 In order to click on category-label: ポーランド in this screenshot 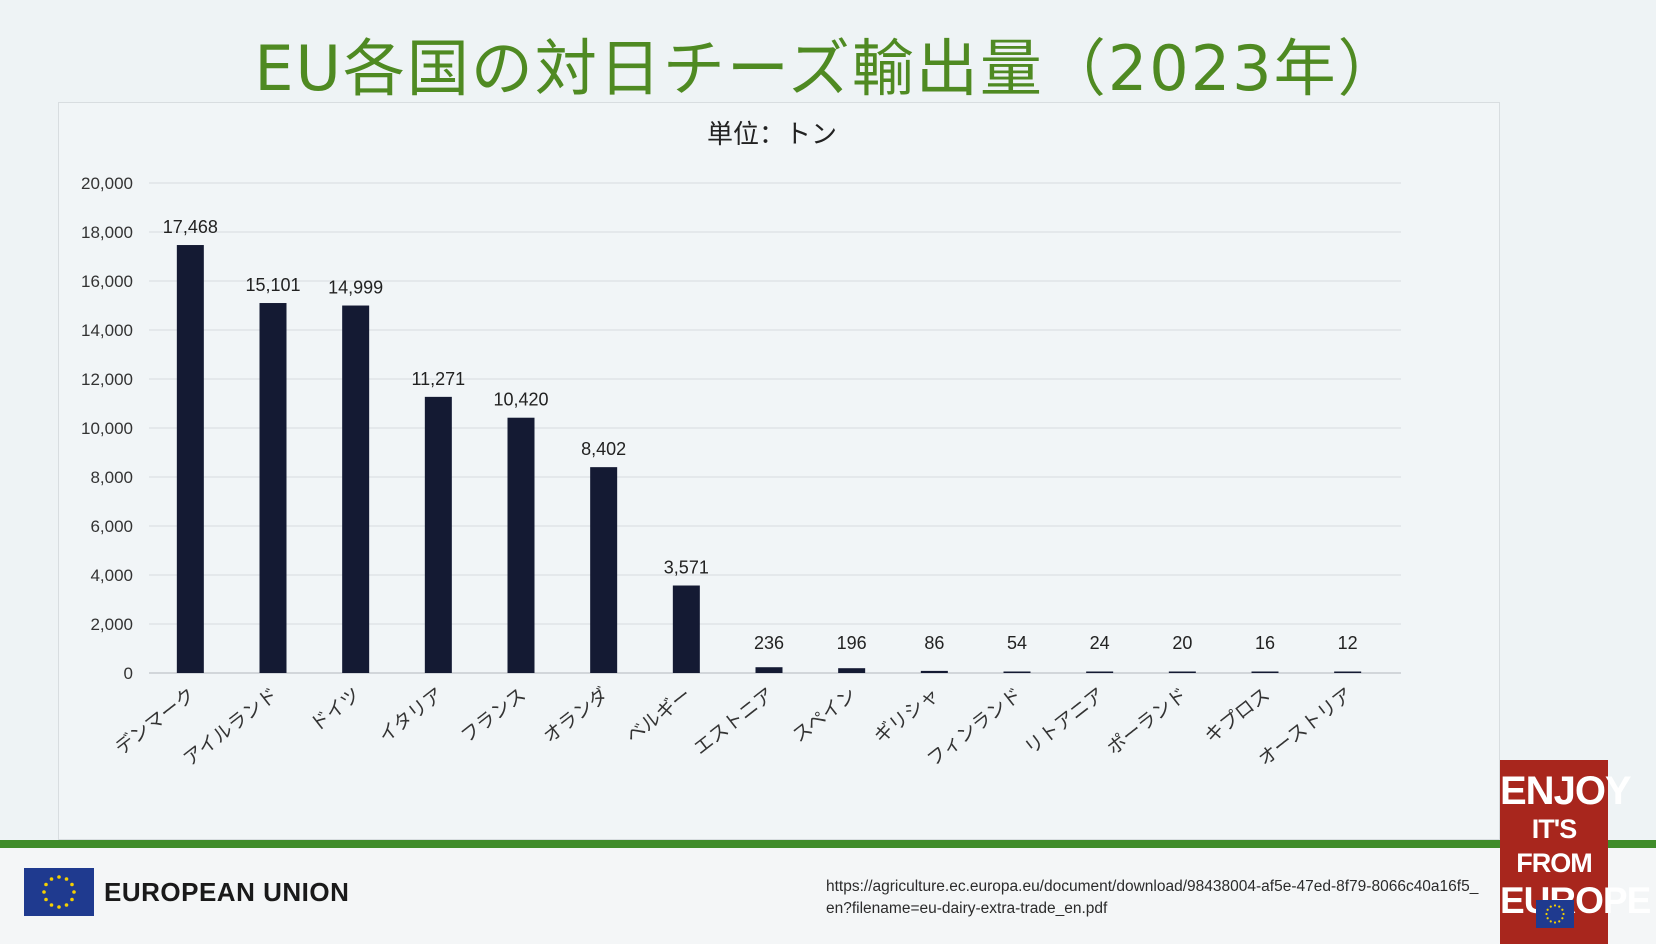, I will do `click(1147, 722)`.